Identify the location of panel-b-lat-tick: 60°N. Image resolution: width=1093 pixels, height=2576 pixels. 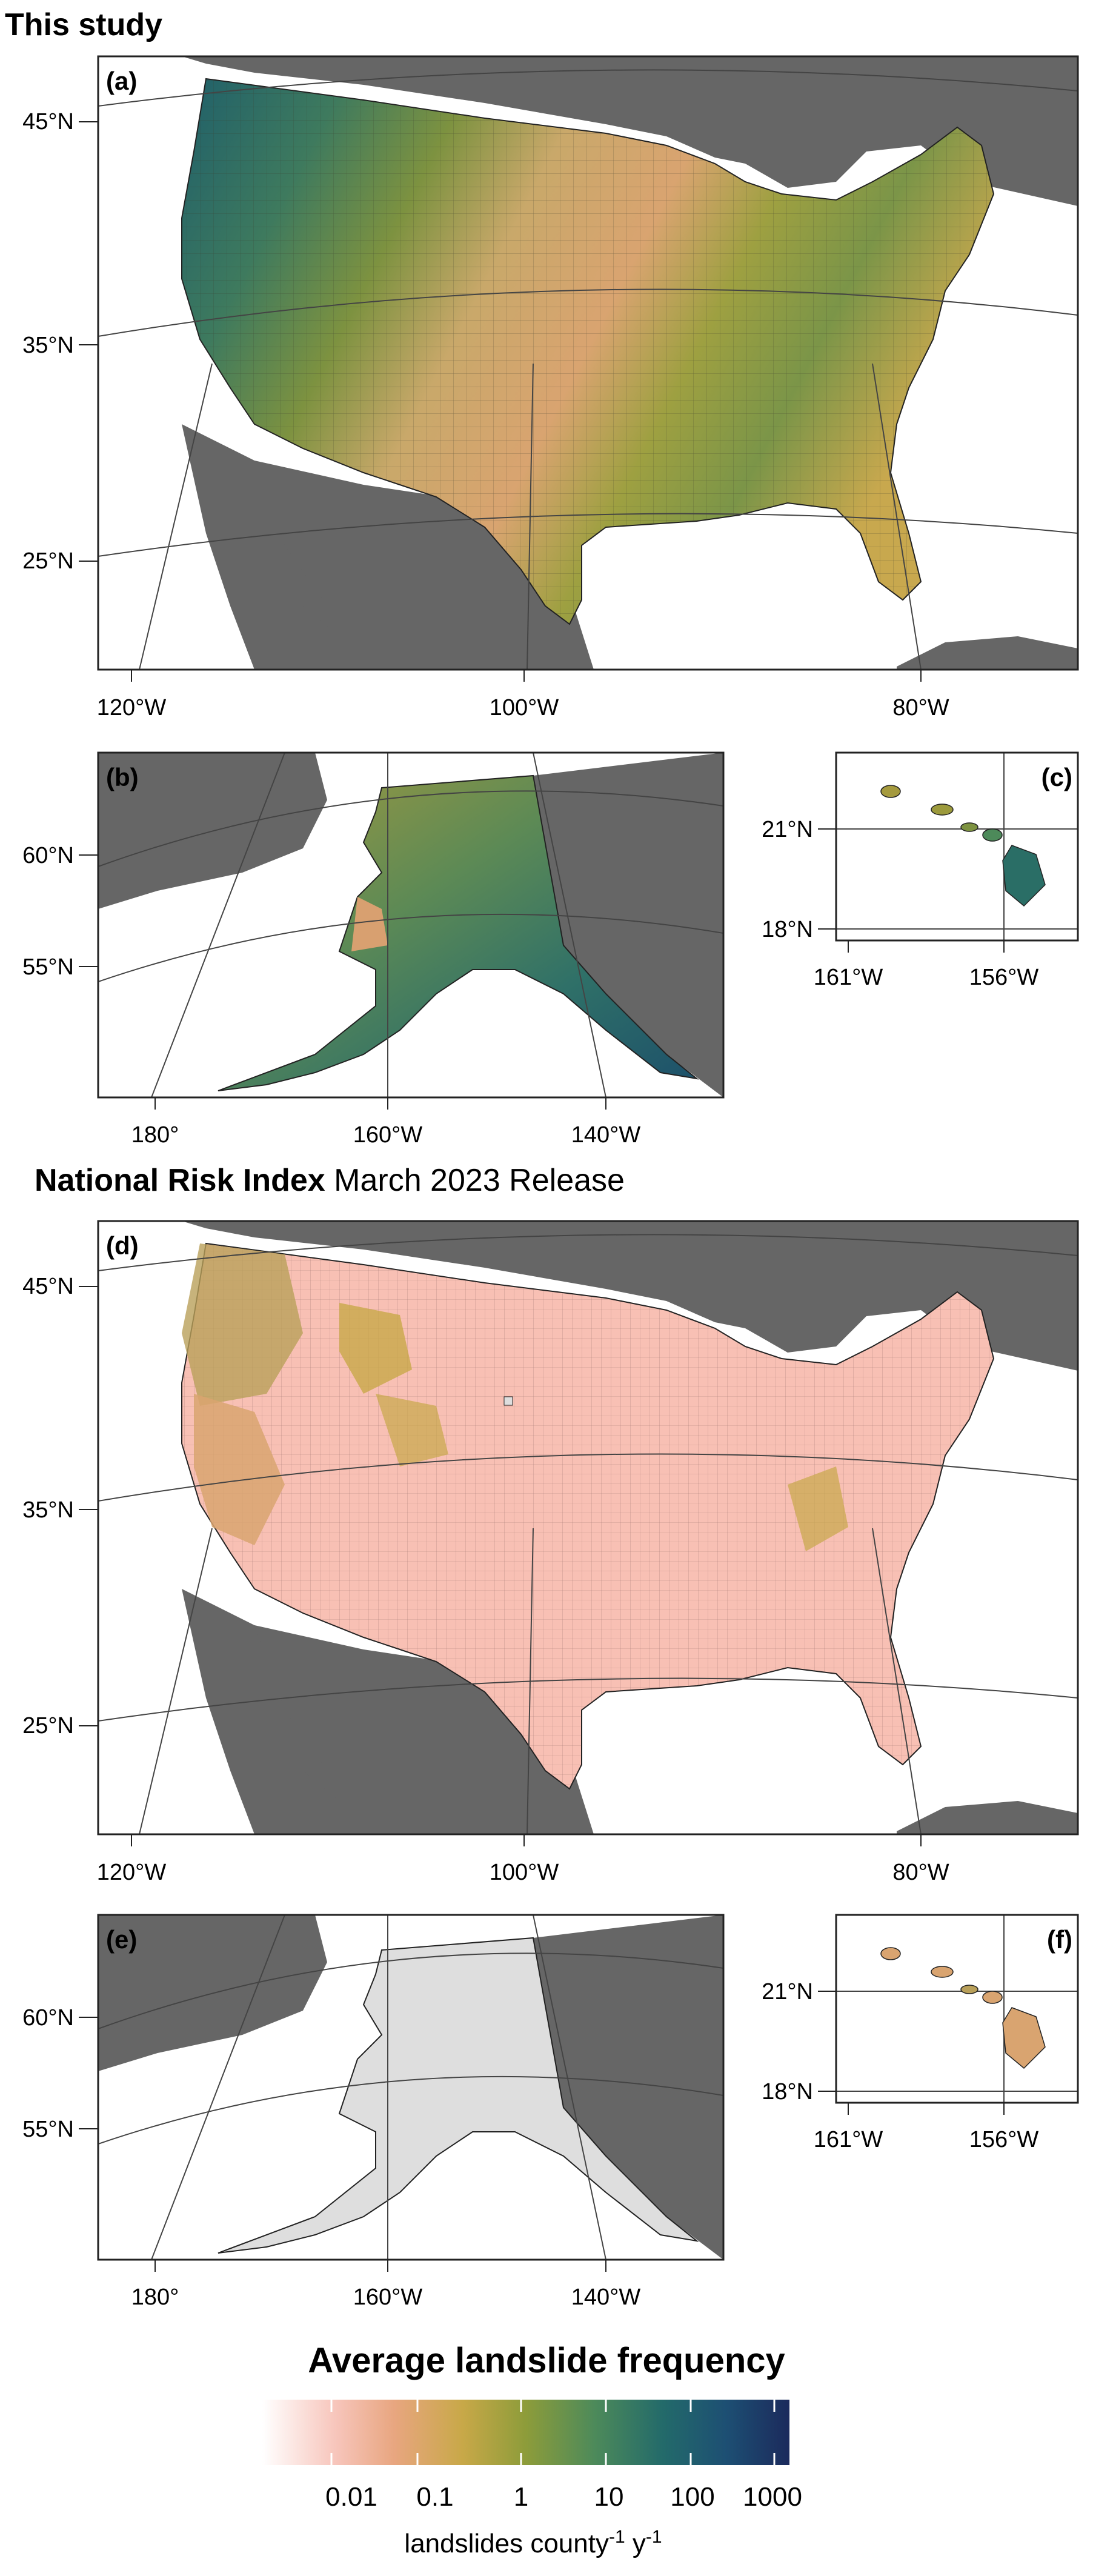
(48, 855).